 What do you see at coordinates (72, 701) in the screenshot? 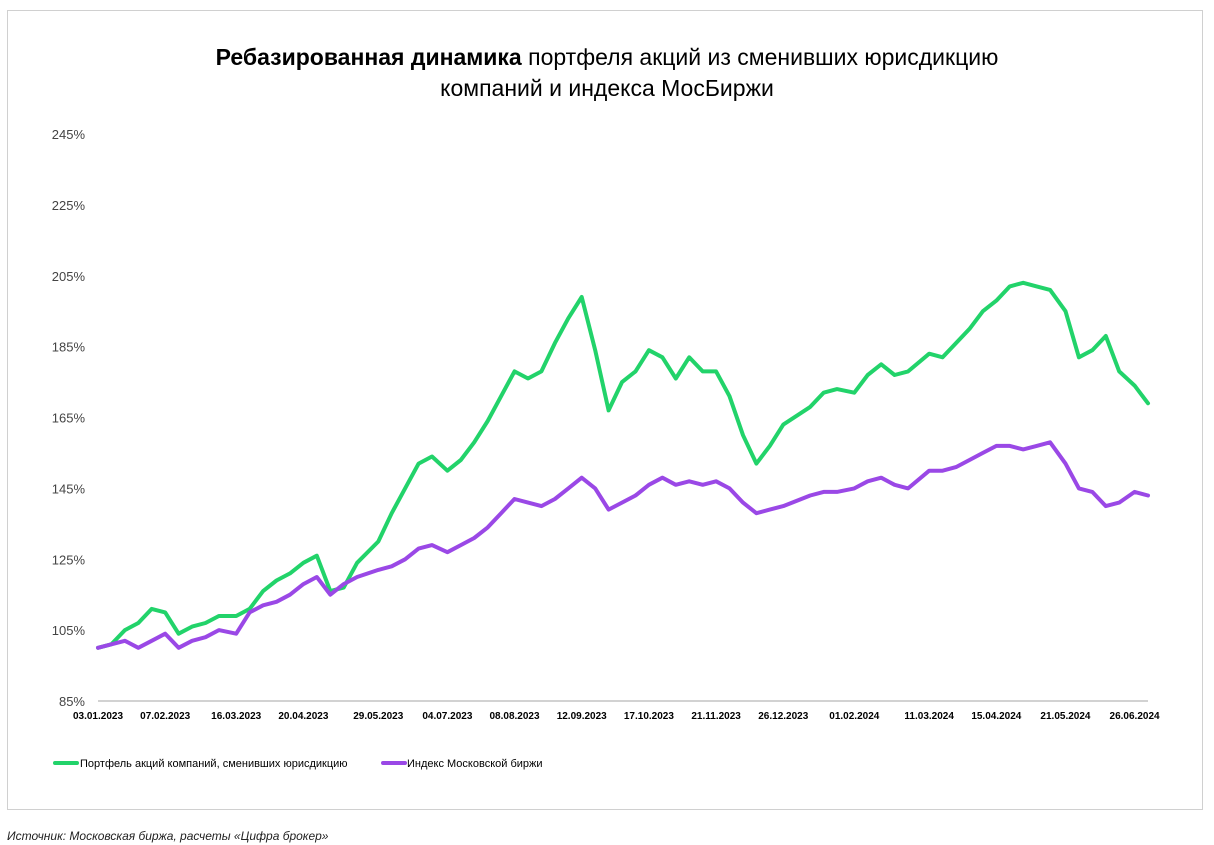
I see `y-tick-label: 85%` at bounding box center [72, 701].